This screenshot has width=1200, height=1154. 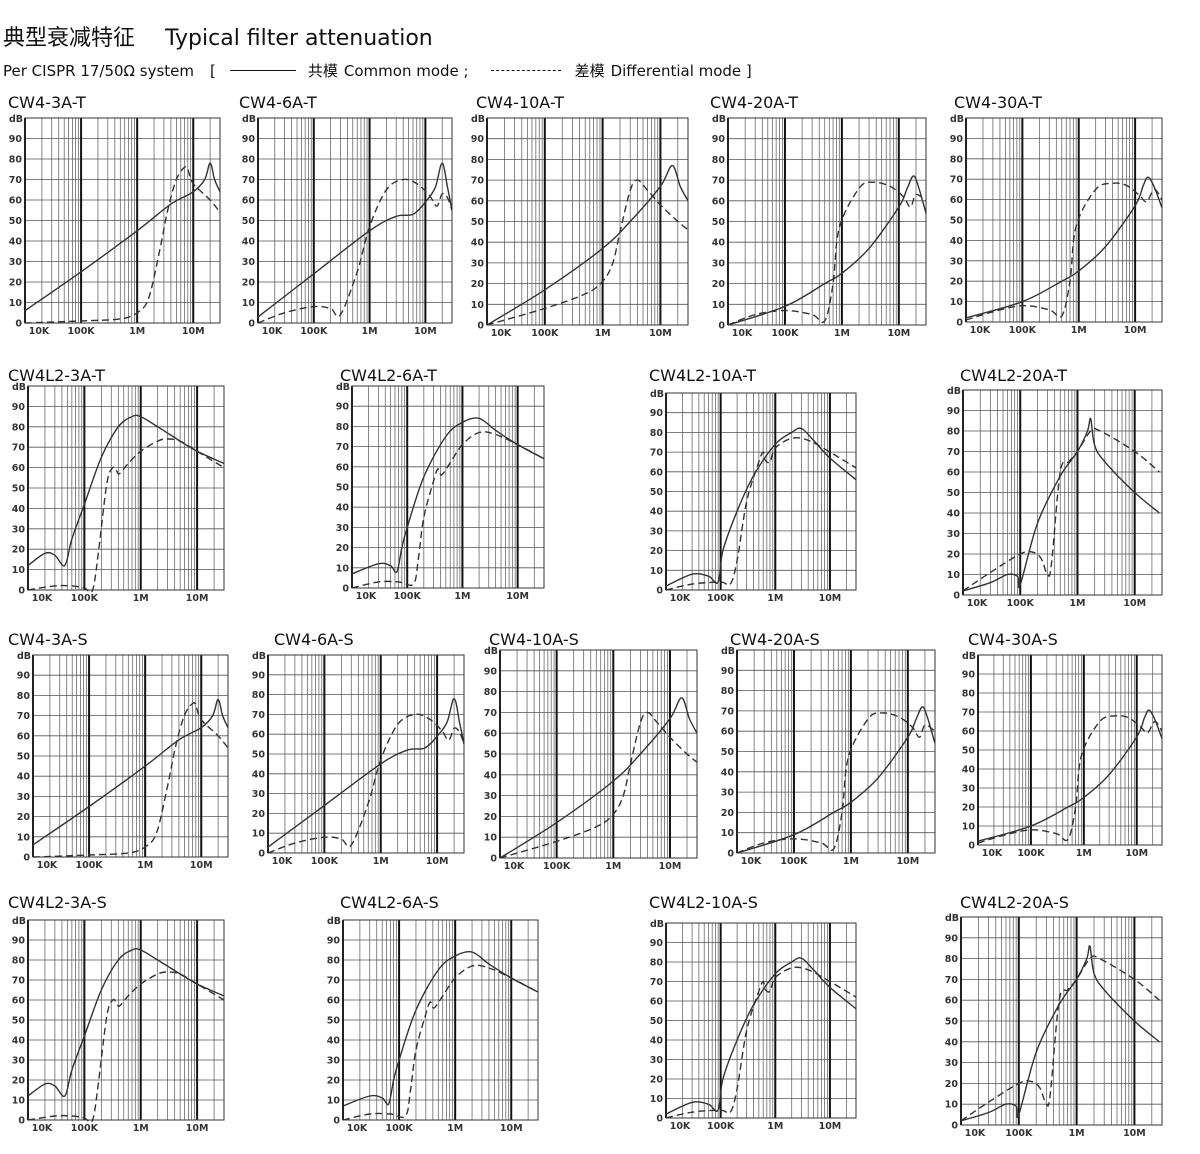 I want to click on chart-cw4-6a-s: 0 10 20 30 40 50 60 70 80 90 dB 10K 100K 1M 10M, so click(x=358, y=759).